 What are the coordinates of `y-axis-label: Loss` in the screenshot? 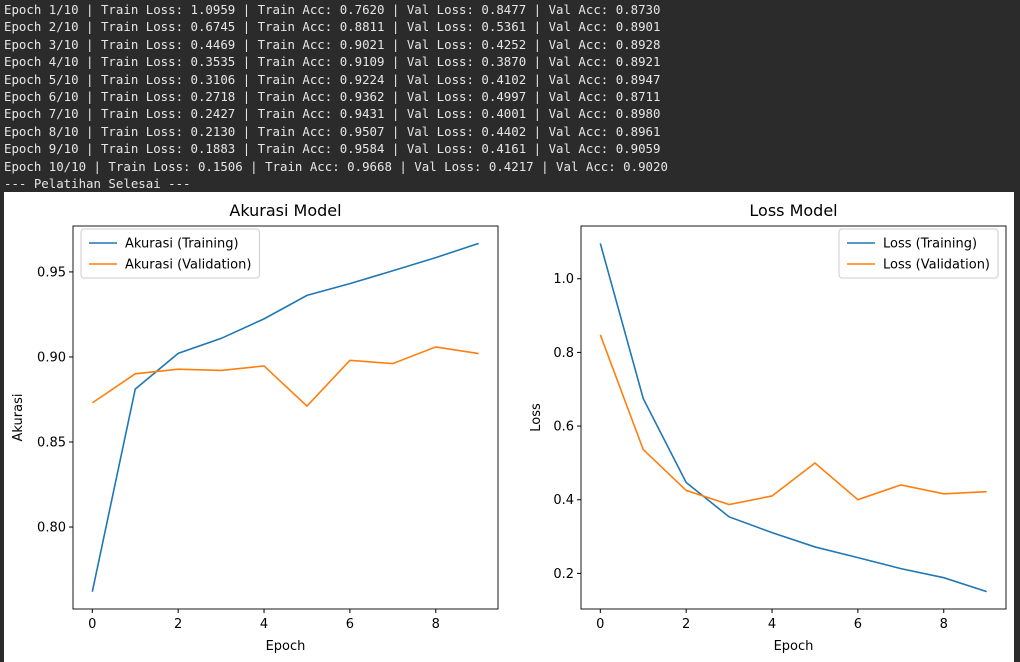 It's located at (536, 417).